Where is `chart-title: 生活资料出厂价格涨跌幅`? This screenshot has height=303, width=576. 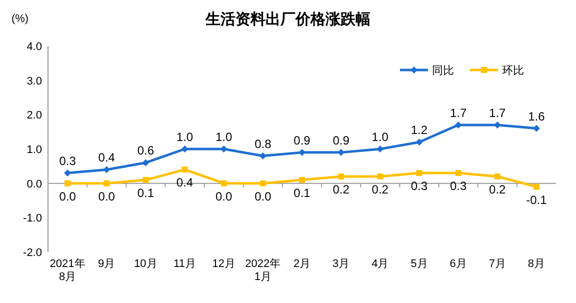 chart-title: 生活资料出厂价格涨跌幅 is located at coordinates (287, 19).